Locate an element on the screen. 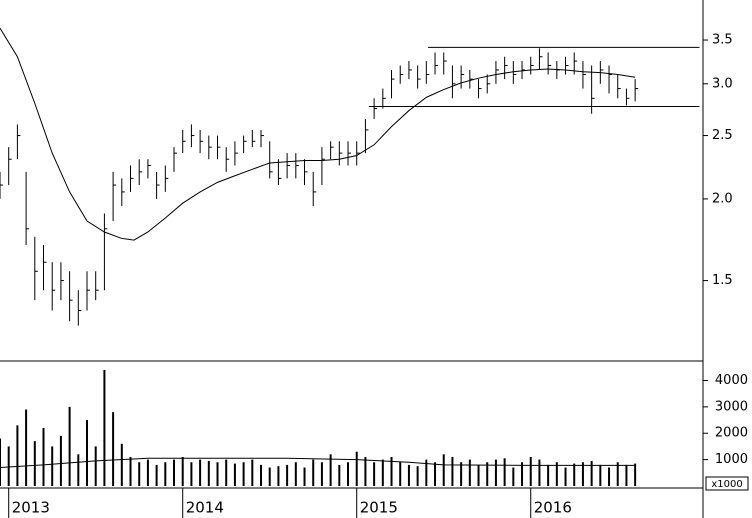  x-tick-label: 2014 is located at coordinates (205, 508).